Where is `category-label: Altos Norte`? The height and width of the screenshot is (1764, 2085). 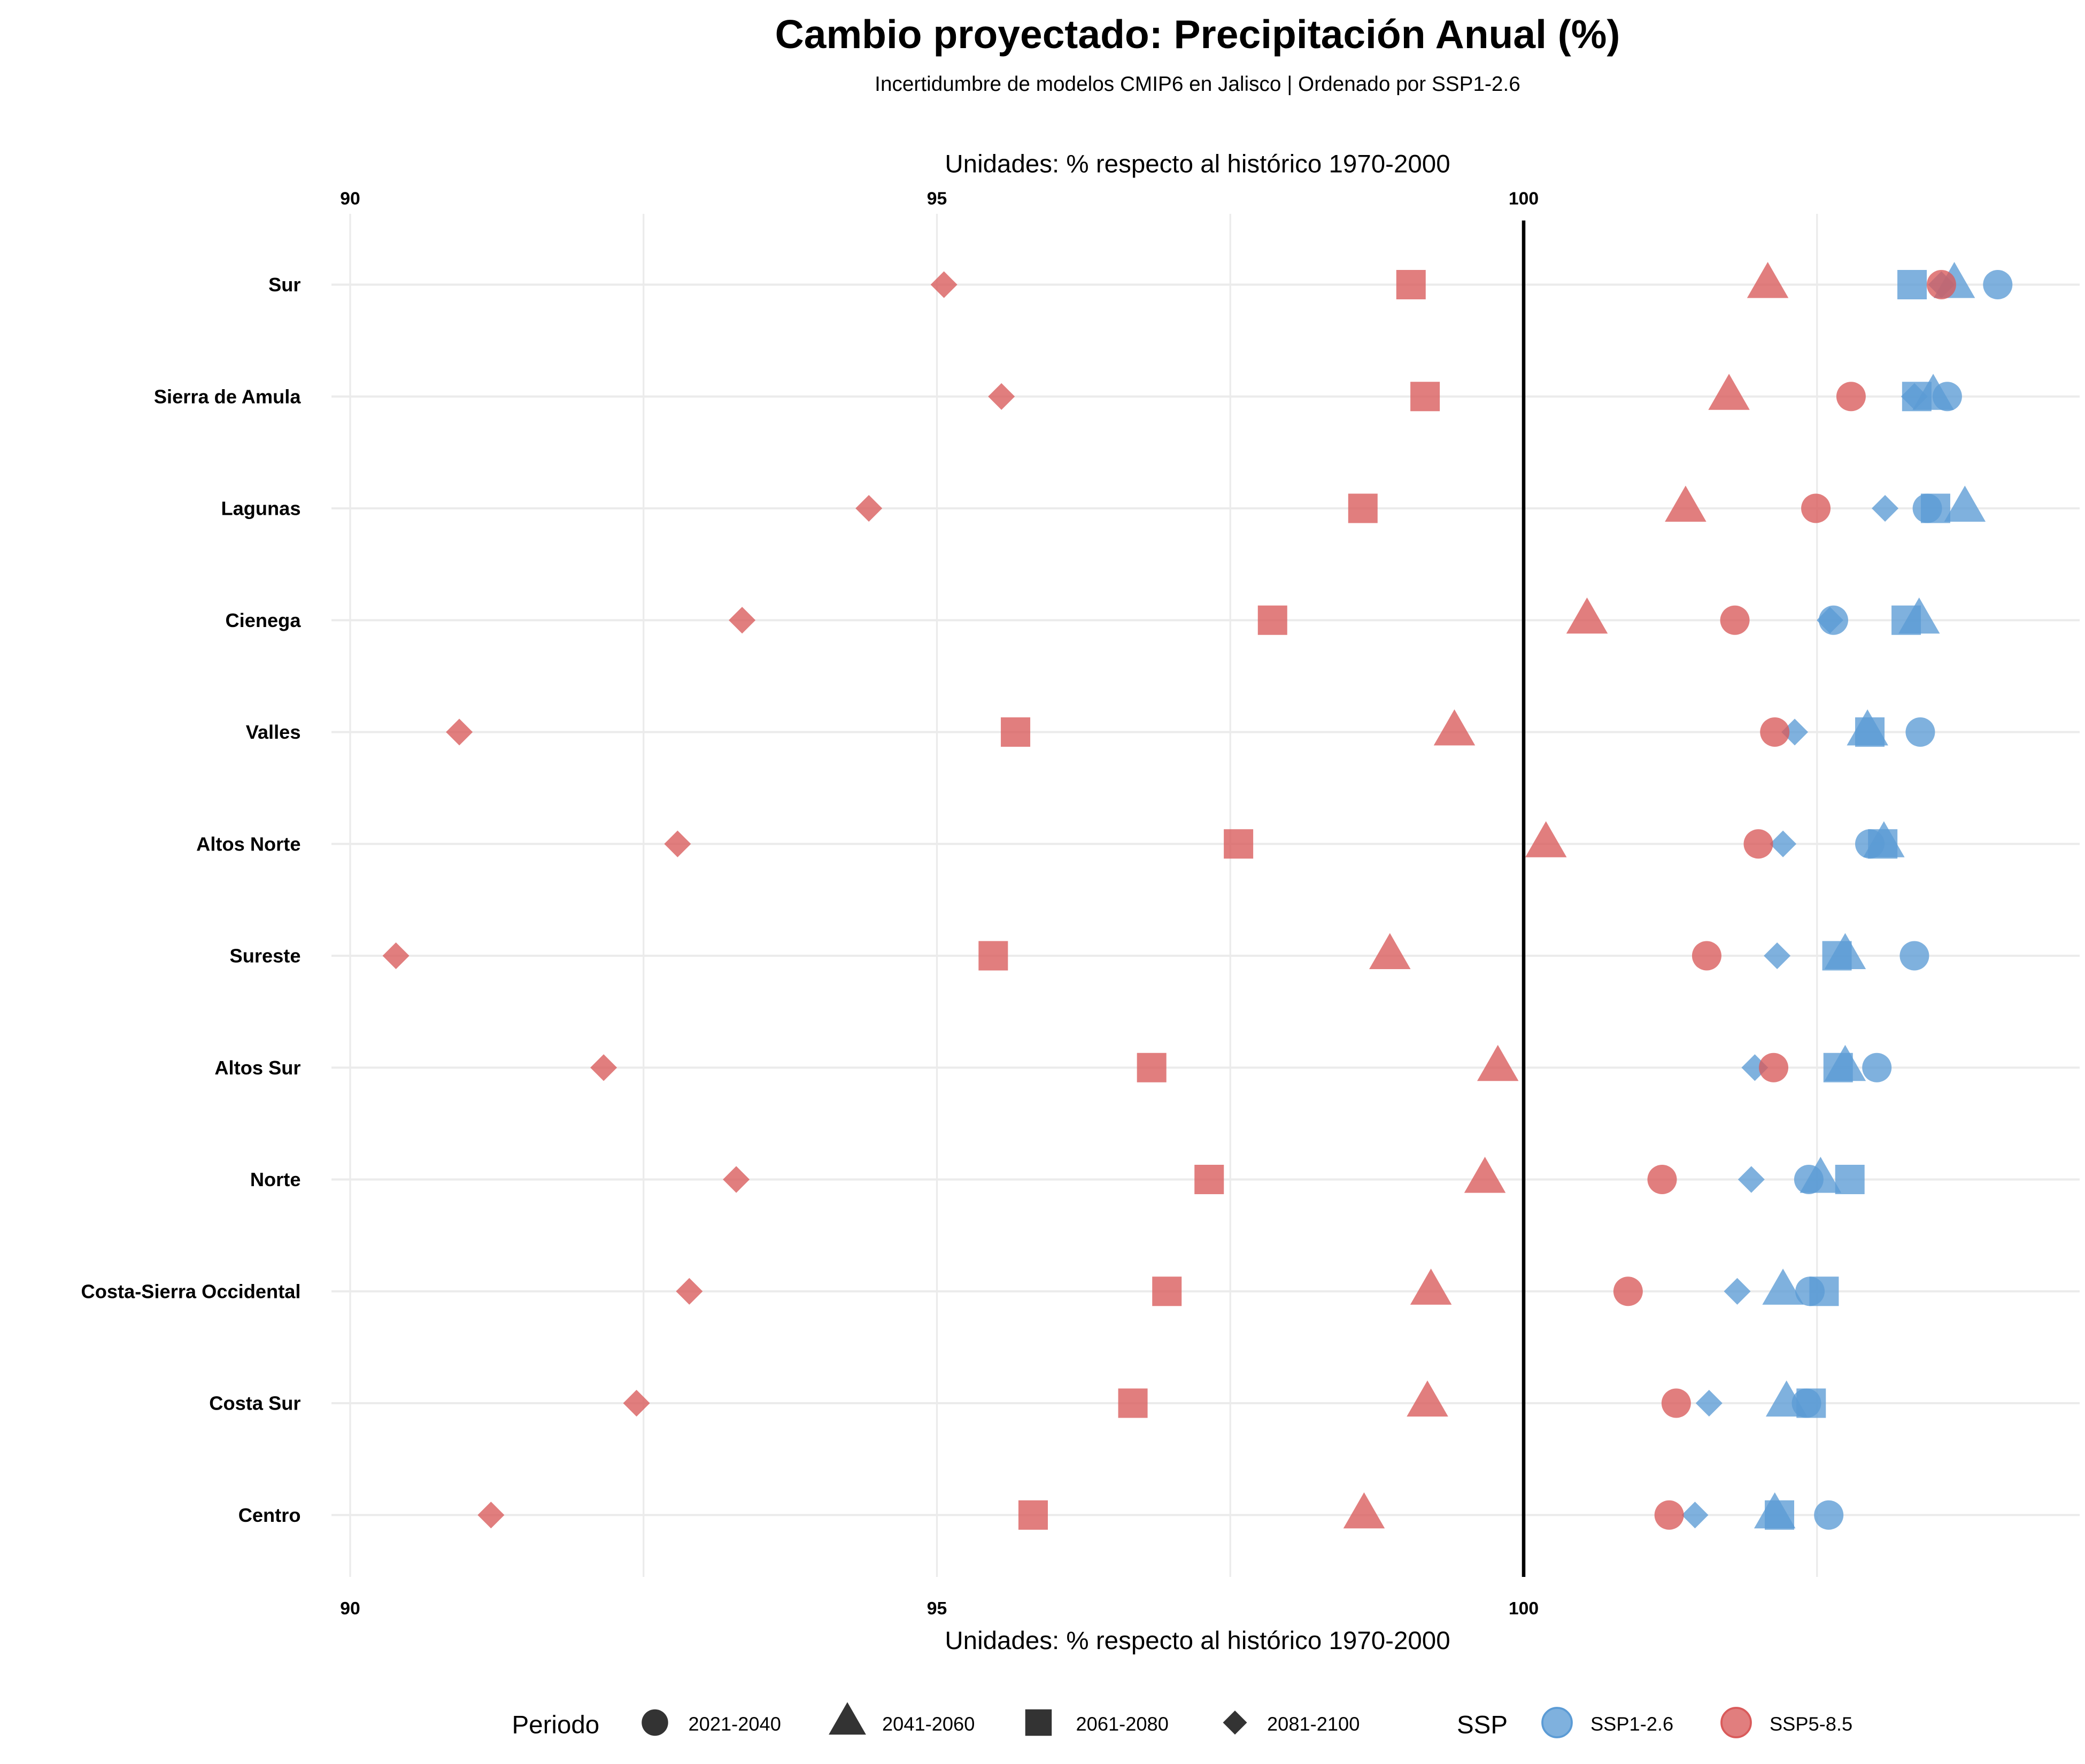
category-label: Altos Norte is located at coordinates (248, 844).